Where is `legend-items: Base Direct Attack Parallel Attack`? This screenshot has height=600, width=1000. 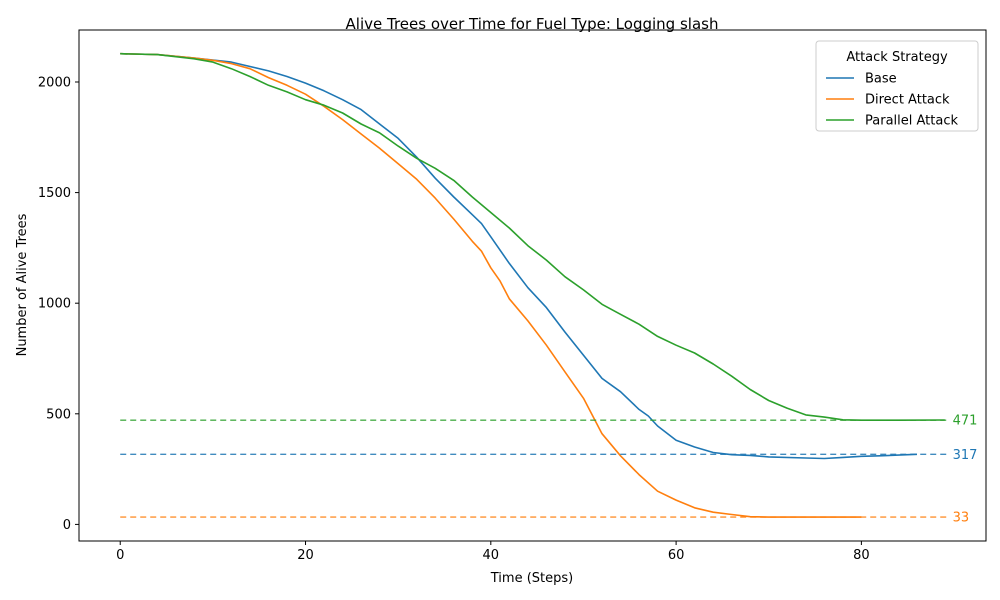 legend-items: Base Direct Attack Parallel Attack is located at coordinates (892, 100).